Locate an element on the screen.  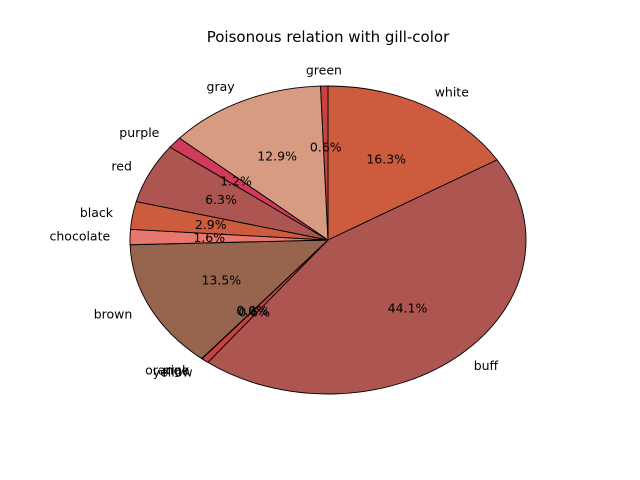
slice-percent-yellow: 0.6% is located at coordinates (254, 311).